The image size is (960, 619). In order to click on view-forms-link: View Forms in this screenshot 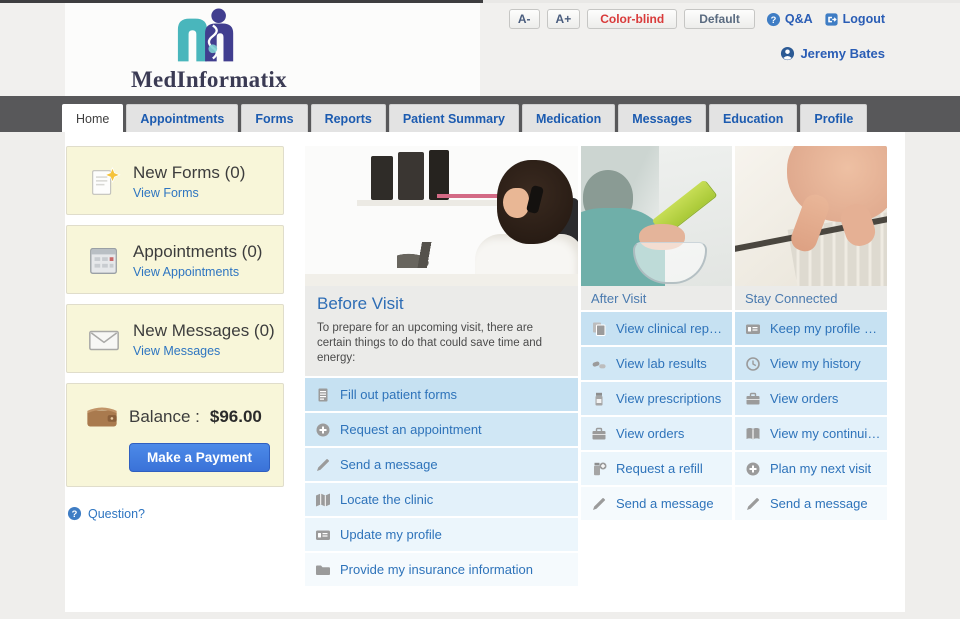, I will do `click(166, 193)`.